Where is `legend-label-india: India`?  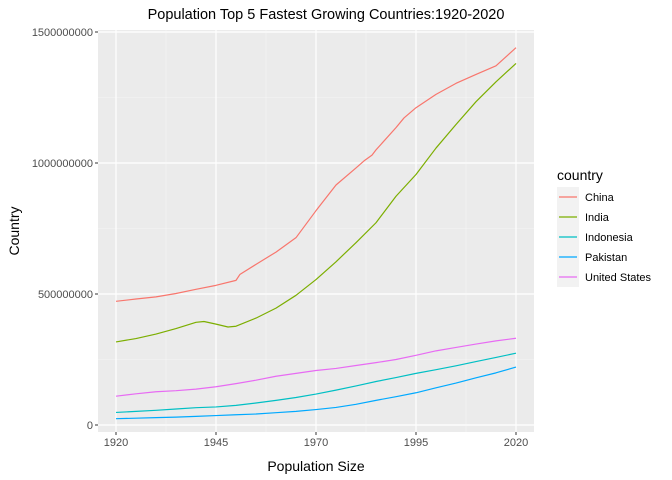
legend-label-india: India is located at coordinates (597, 218).